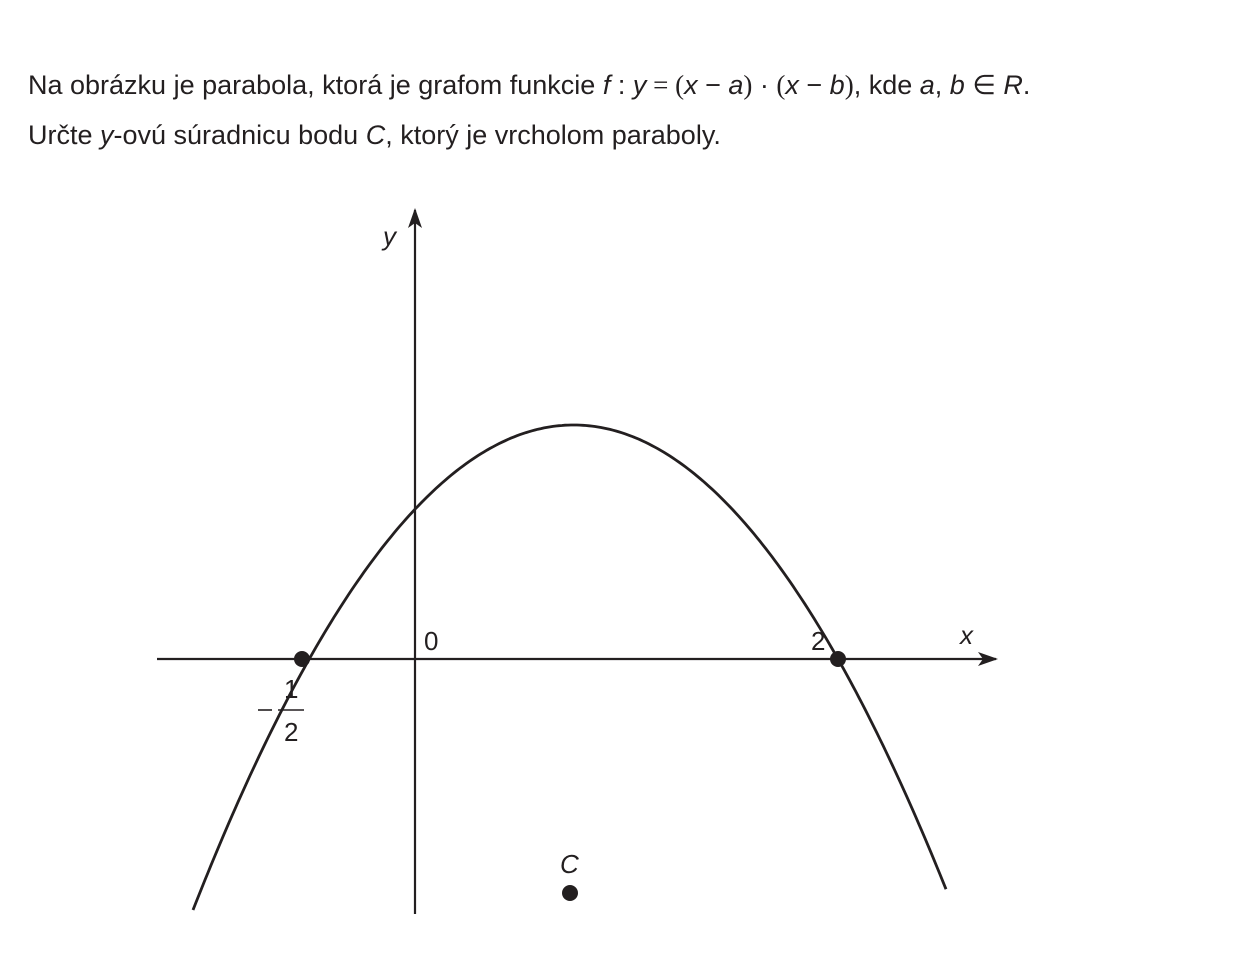 The image size is (1250, 976). I want to click on root-right-point, so click(838, 659).